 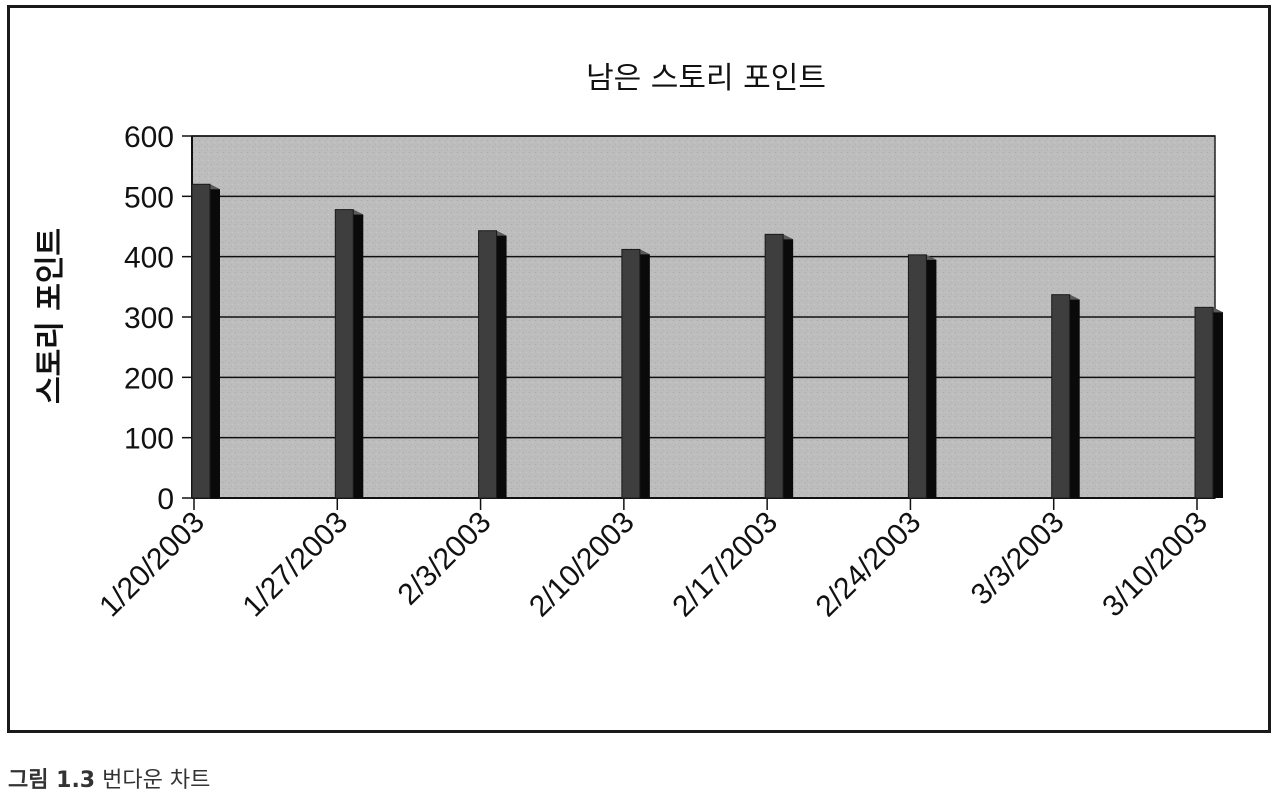 What do you see at coordinates (582, 565) in the screenshot?
I see `x-tick-label: 2/10/2003` at bounding box center [582, 565].